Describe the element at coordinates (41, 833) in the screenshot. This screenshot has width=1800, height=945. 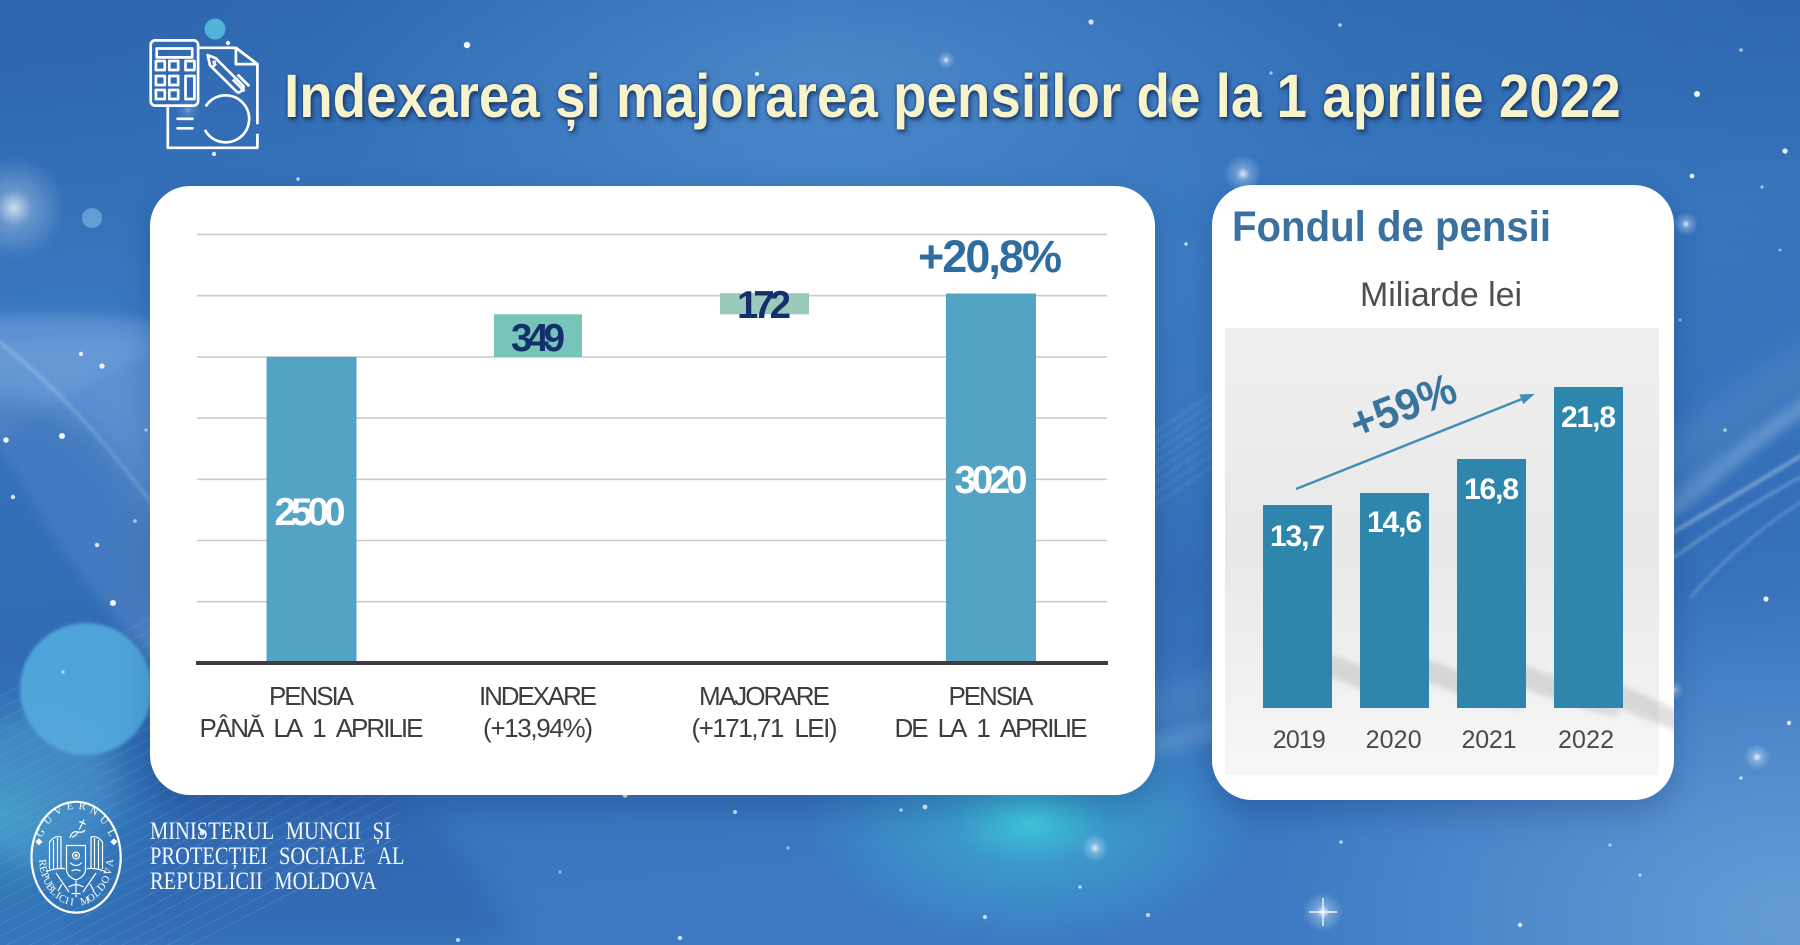
I see `svg-text: G` at that location.